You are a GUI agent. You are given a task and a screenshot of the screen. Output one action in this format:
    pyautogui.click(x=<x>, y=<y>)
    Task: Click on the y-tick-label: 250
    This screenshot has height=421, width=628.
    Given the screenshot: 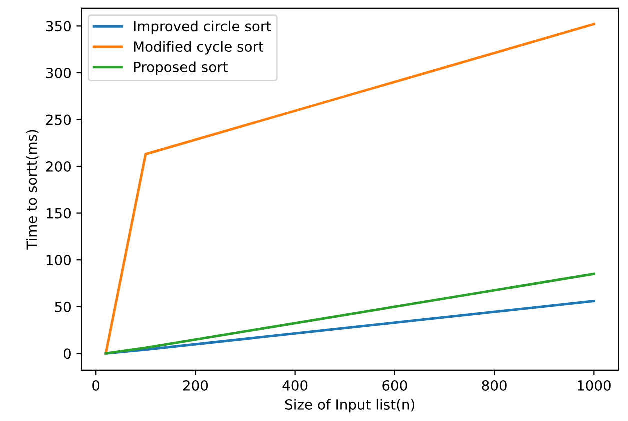 What is the action you would take?
    pyautogui.click(x=58, y=120)
    